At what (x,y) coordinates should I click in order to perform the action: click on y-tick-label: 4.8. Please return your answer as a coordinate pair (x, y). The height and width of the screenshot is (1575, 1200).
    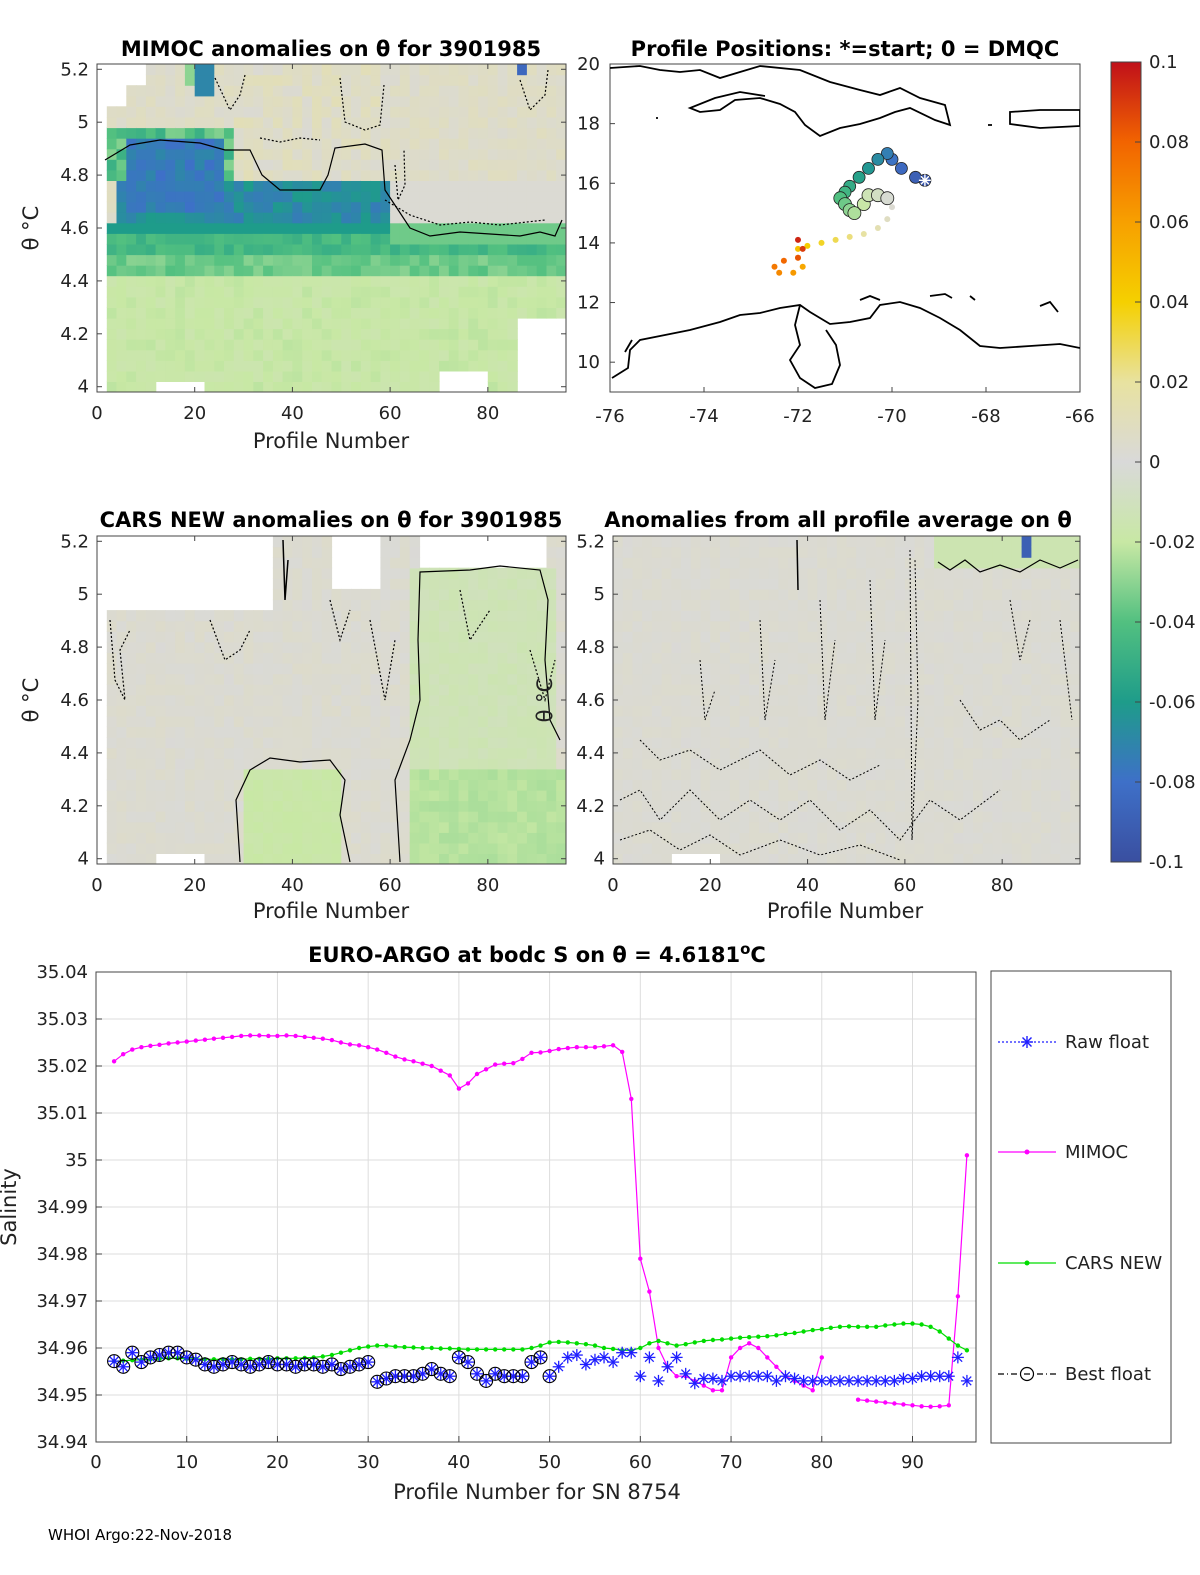
    Looking at the image, I should click on (74, 175).